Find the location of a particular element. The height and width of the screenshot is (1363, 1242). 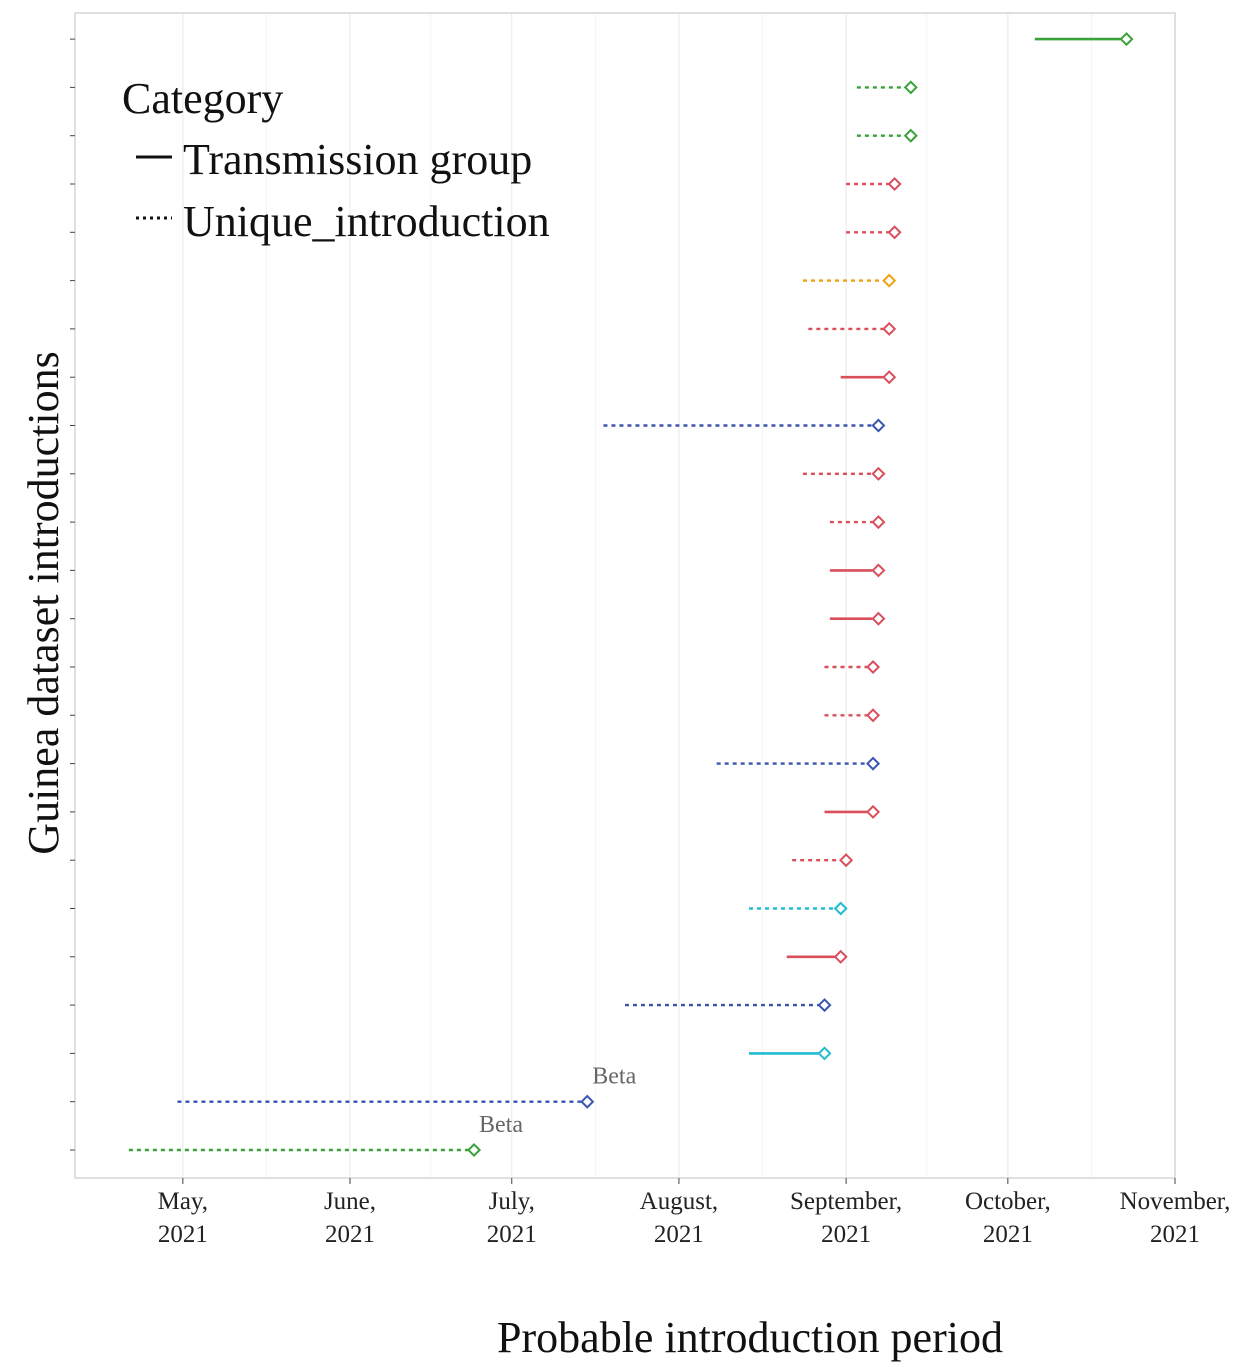

x-tick-label: June, is located at coordinates (350, 1201).